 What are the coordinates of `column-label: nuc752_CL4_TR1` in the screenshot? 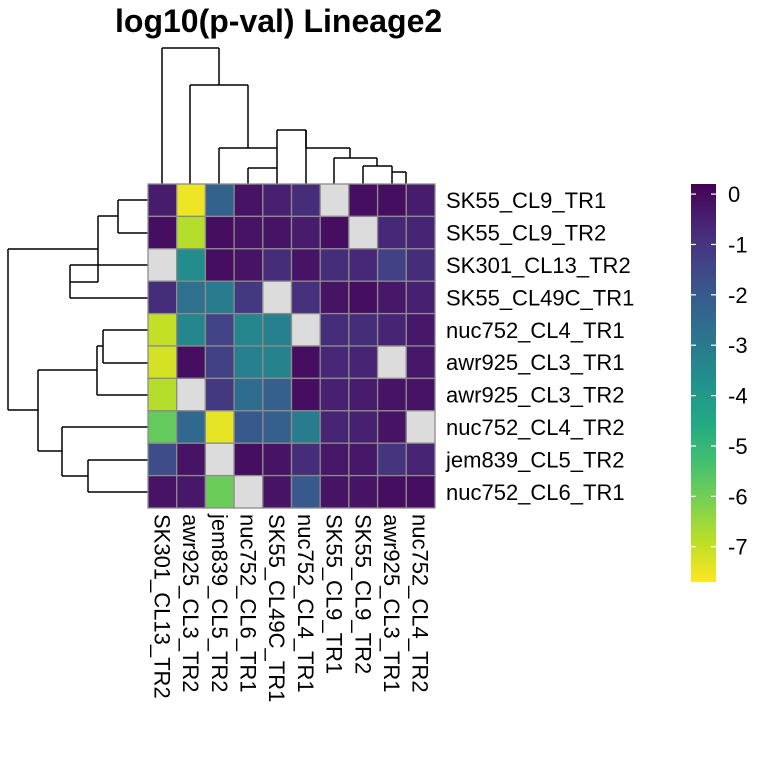 It's located at (305, 603).